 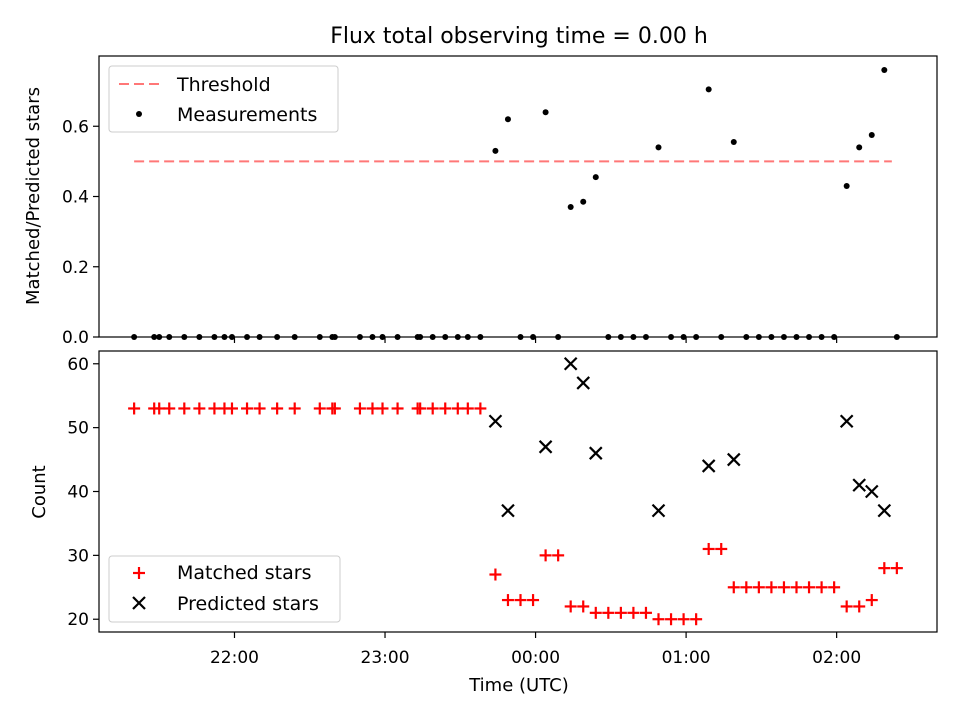 What do you see at coordinates (234, 658) in the screenshot?
I see `xtick-label: 22:00` at bounding box center [234, 658].